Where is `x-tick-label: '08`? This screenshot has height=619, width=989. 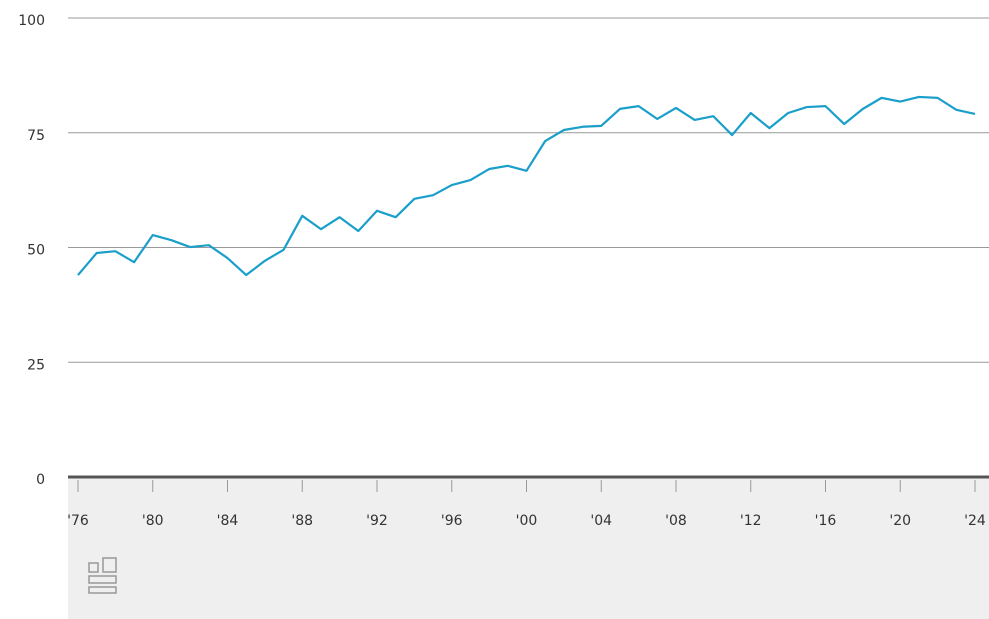
x-tick-label: '08 is located at coordinates (676, 521).